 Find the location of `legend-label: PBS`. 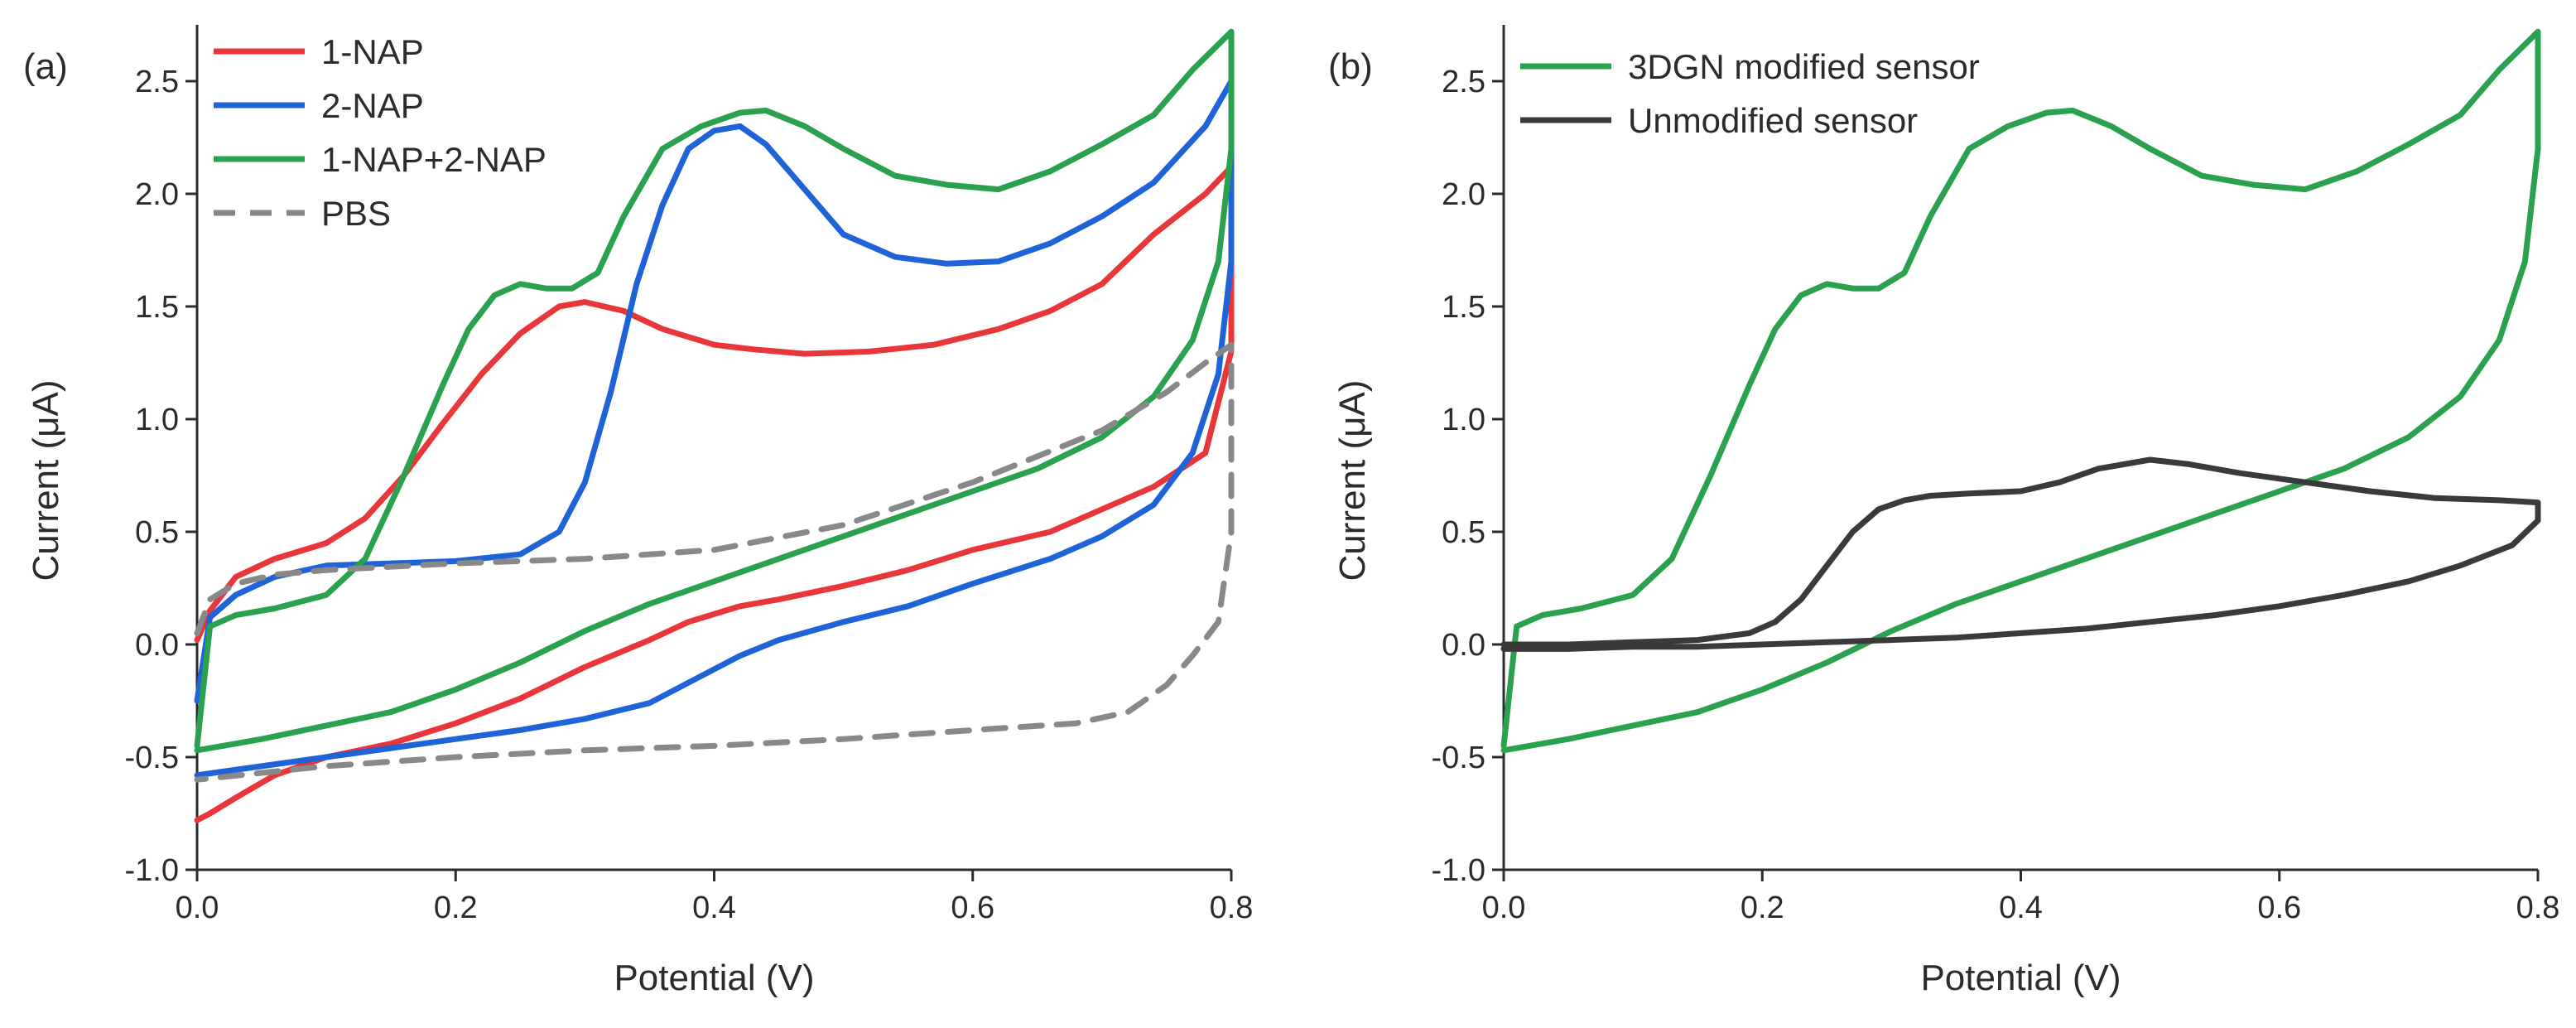

legend-label: PBS is located at coordinates (356, 213).